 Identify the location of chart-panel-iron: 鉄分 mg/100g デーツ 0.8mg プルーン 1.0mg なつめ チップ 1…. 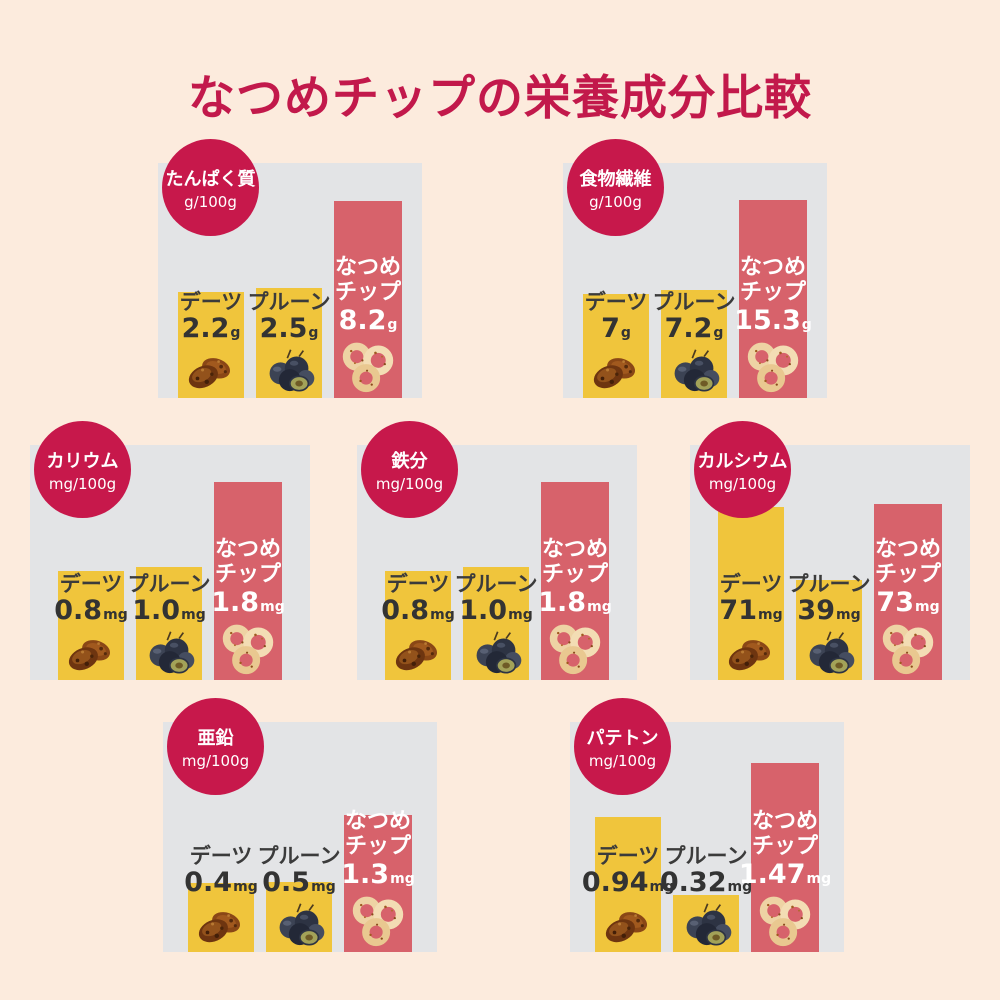
(497, 550).